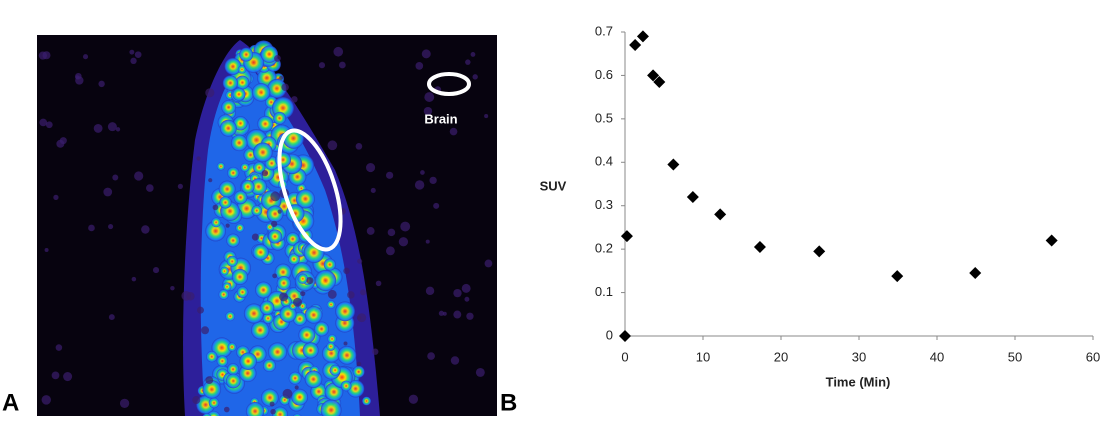 The height and width of the screenshot is (421, 1108). I want to click on legend-ellipse, so click(449, 84).